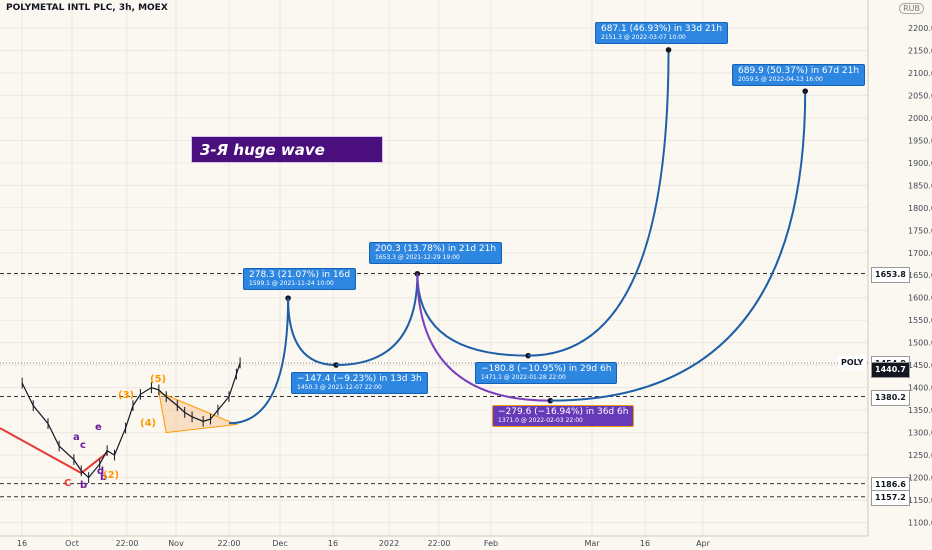  I want to click on wave-label: d, so click(100, 471).